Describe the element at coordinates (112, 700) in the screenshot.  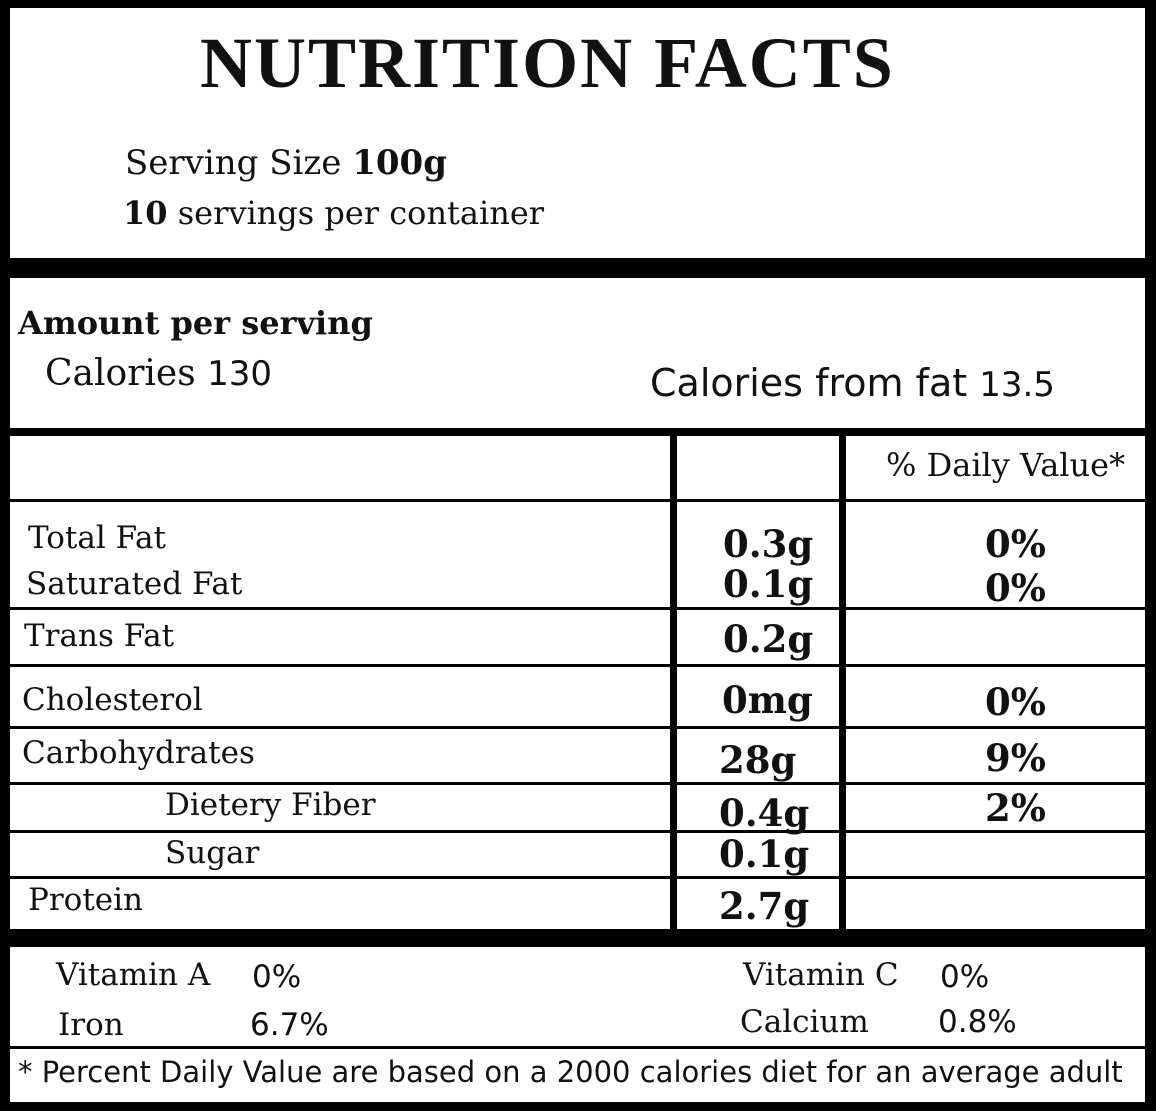
I see `table-row-label: Cholesterol` at that location.